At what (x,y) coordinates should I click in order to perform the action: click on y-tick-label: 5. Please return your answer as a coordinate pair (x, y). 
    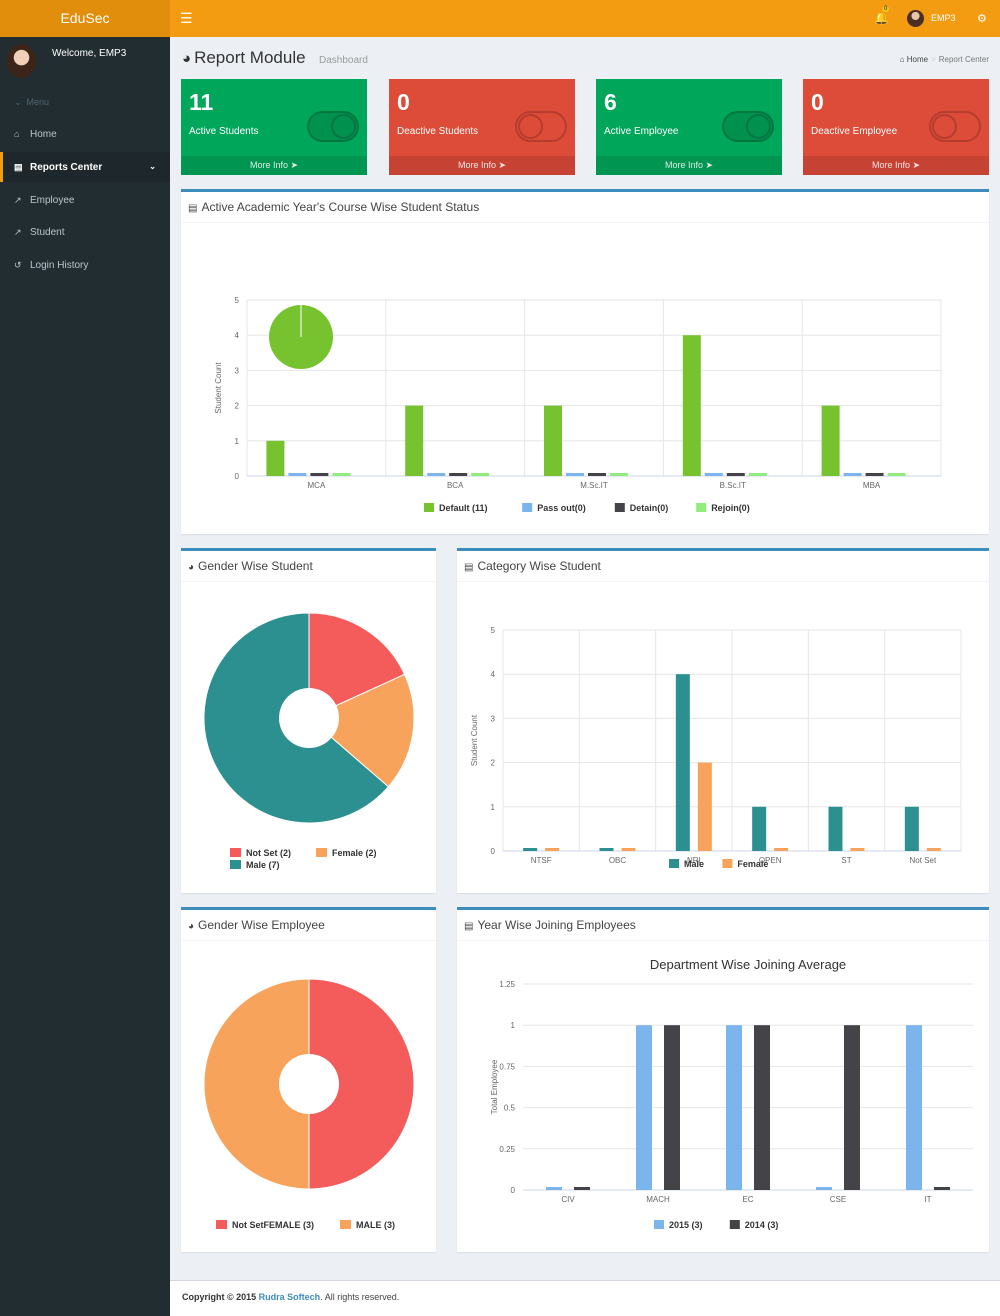
    Looking at the image, I should click on (493, 630).